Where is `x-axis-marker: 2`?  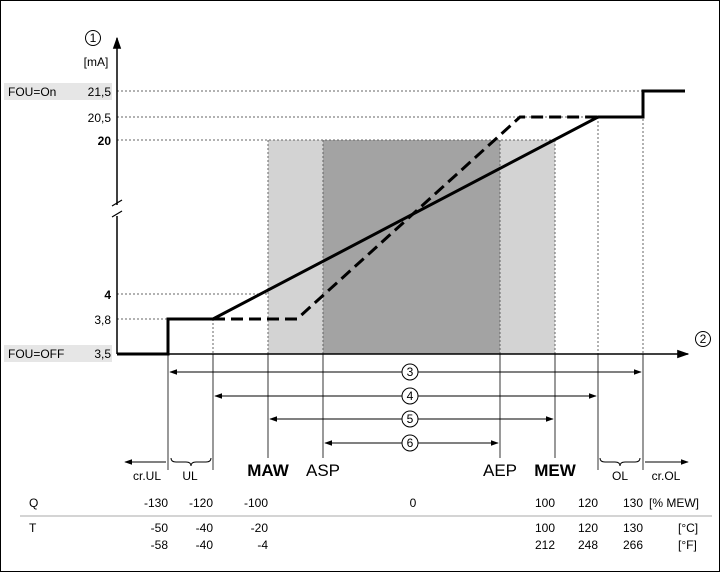
x-axis-marker: 2 is located at coordinates (703, 339).